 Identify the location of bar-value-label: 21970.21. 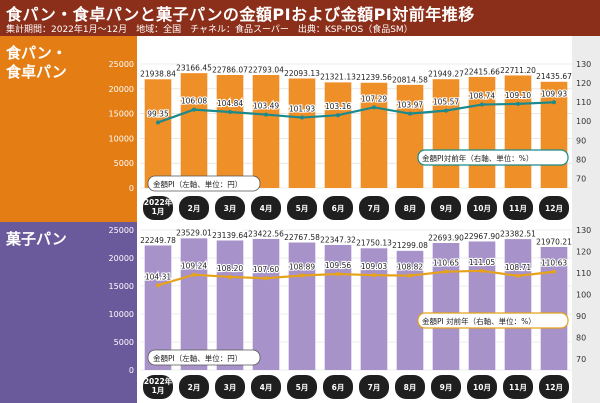
(554, 241).